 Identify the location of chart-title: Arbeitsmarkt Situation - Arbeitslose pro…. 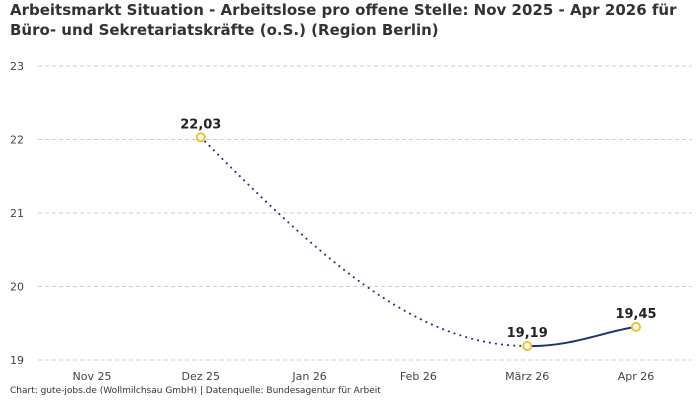
(343, 20).